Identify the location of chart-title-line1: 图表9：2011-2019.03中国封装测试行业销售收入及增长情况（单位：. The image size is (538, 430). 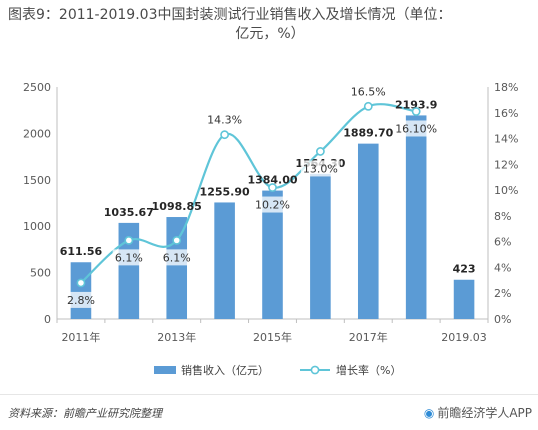
(230, 15).